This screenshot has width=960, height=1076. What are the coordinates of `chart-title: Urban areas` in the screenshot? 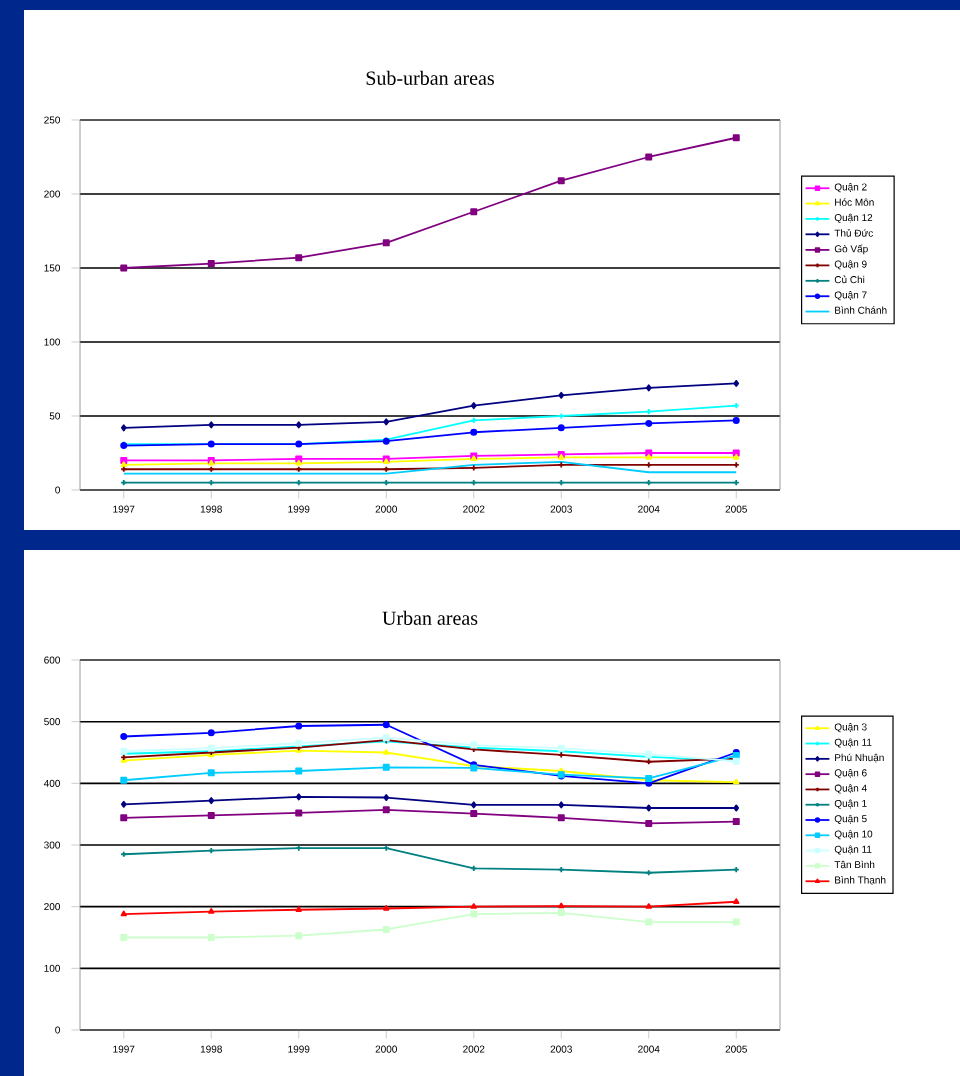 It's located at (430, 617).